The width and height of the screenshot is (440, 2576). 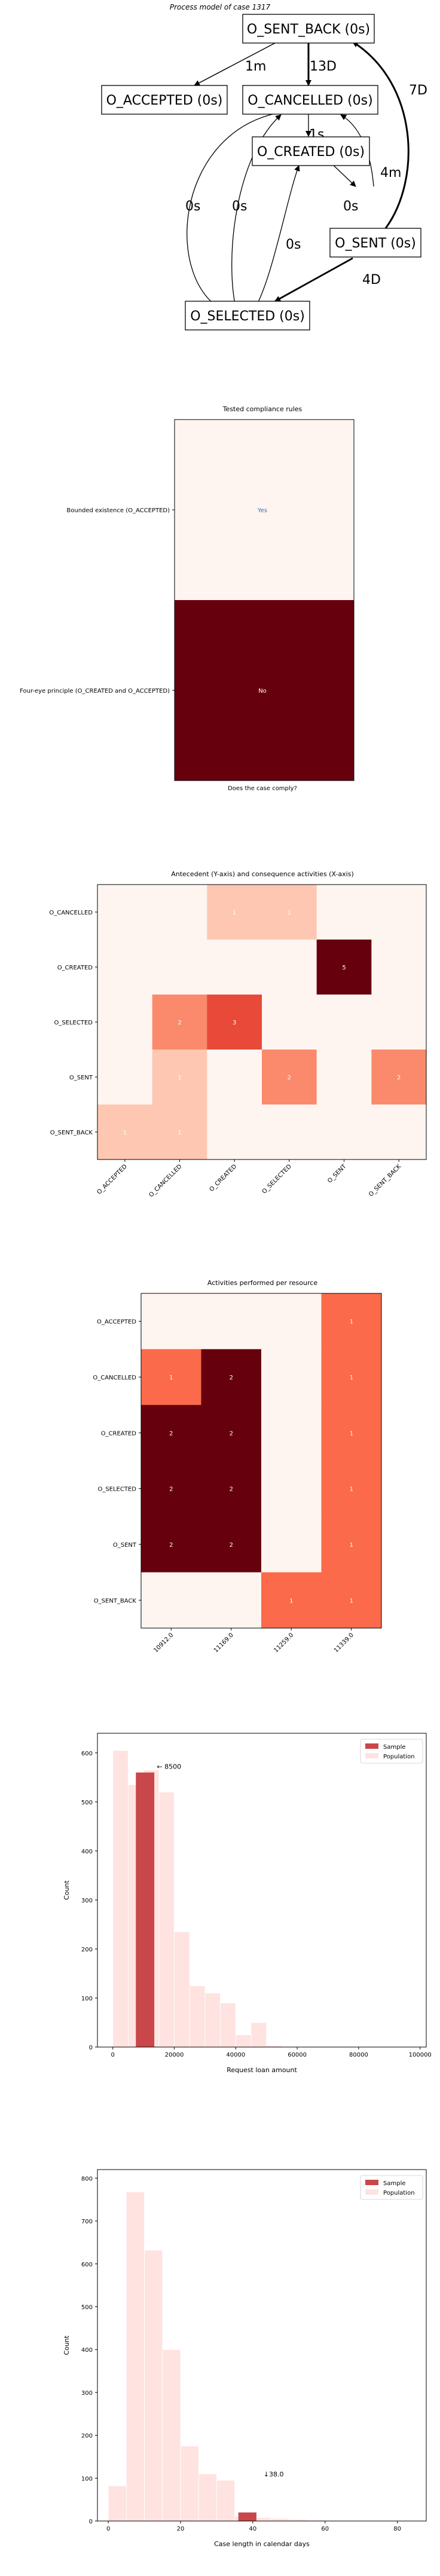 I want to click on annotation: ← 8500, so click(x=169, y=1767).